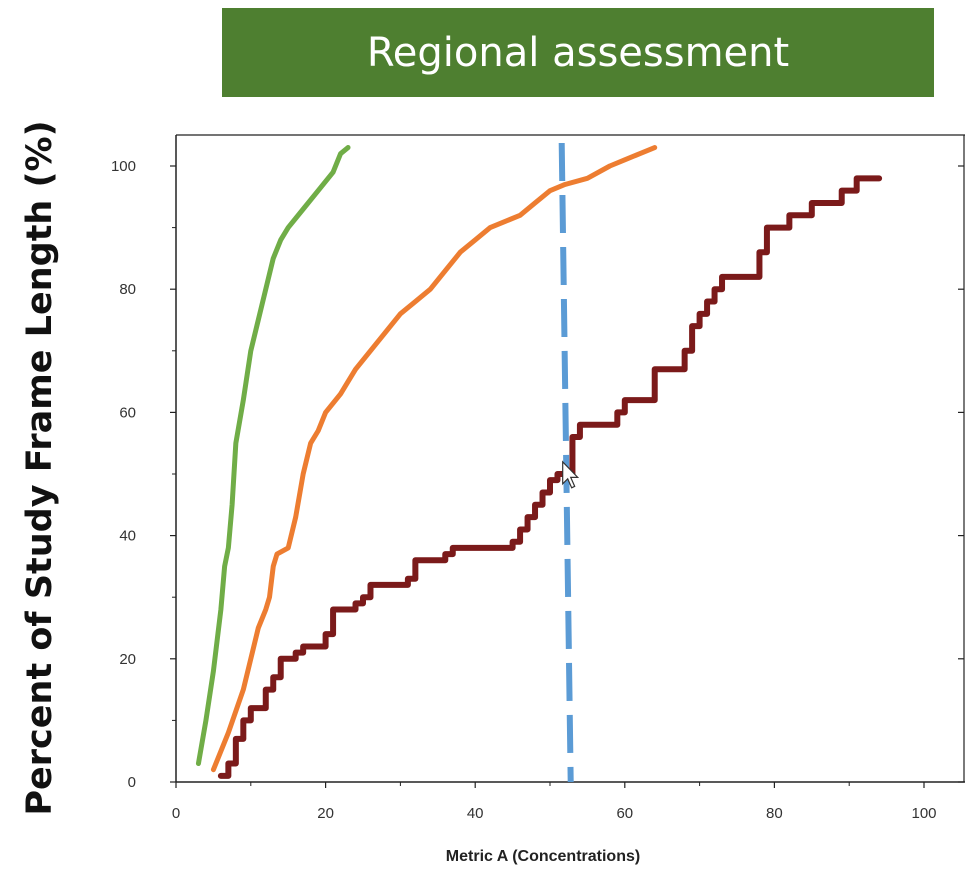 This screenshot has width=968, height=882. I want to click on x-tick-label: 20, so click(325, 813).